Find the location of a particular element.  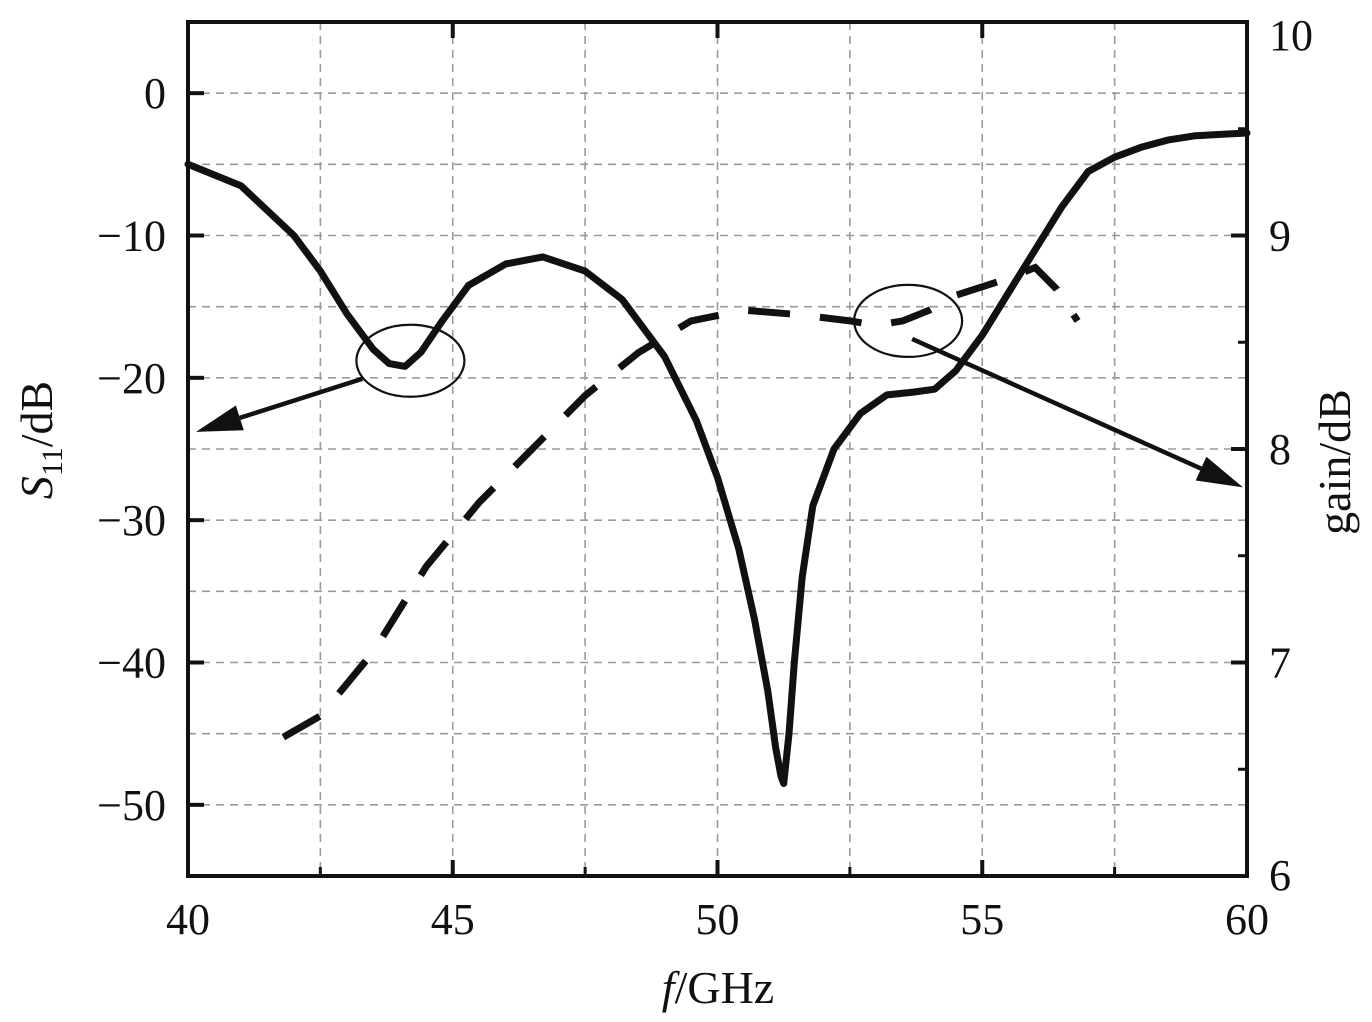

y-left-tick-label: 0 is located at coordinates (155, 93).